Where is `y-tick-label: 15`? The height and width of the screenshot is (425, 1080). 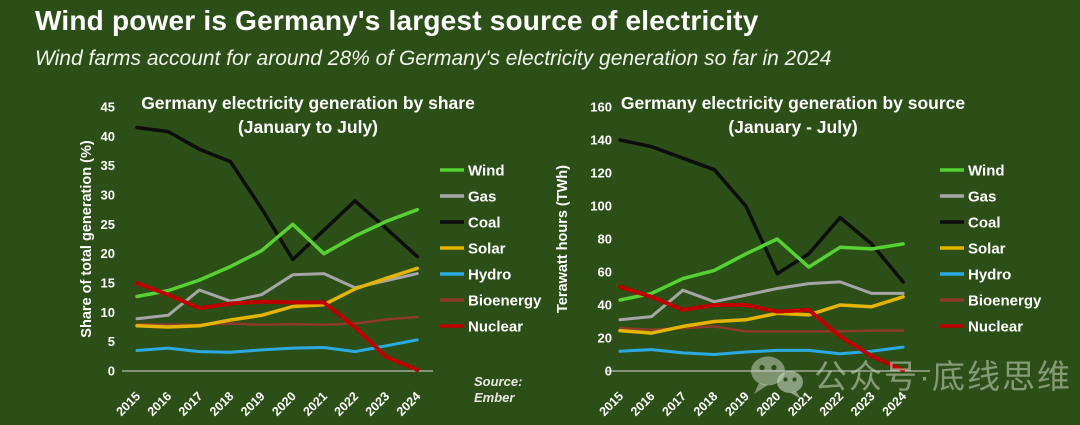 y-tick-label: 15 is located at coordinates (108, 283).